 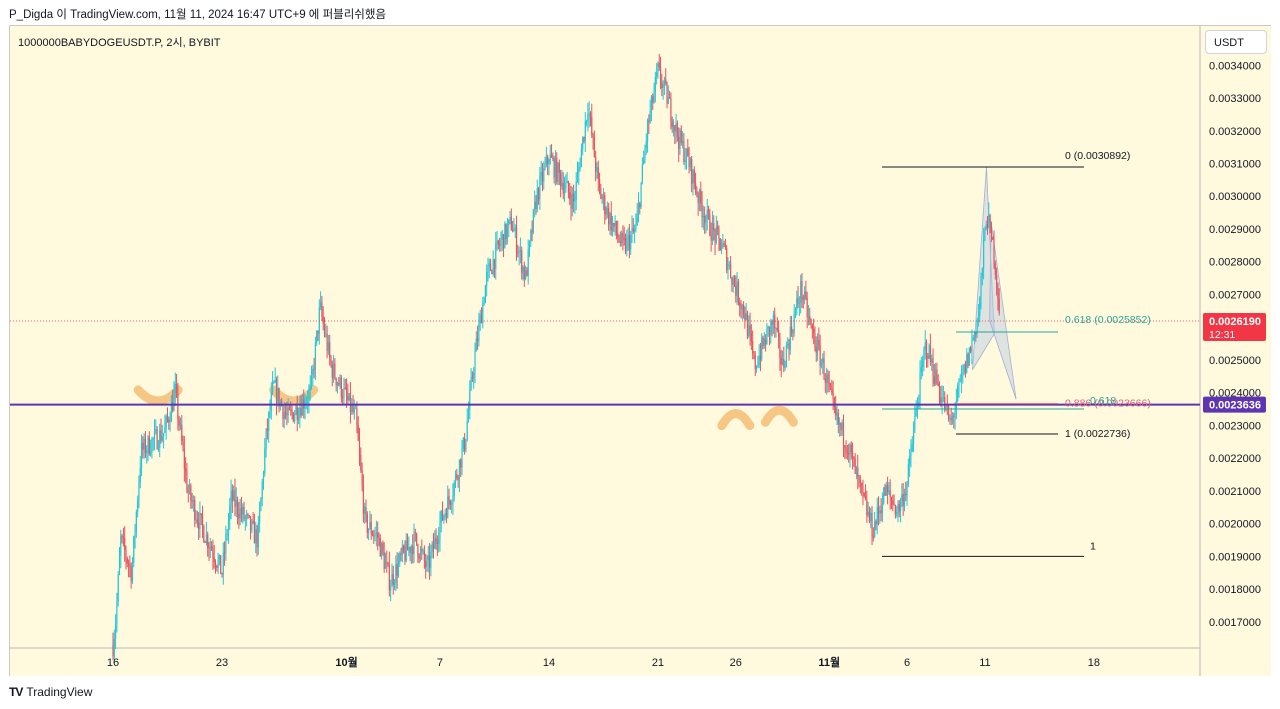 I want to click on fib-level-label: 0.886 (0.0023666), so click(x=1108, y=404).